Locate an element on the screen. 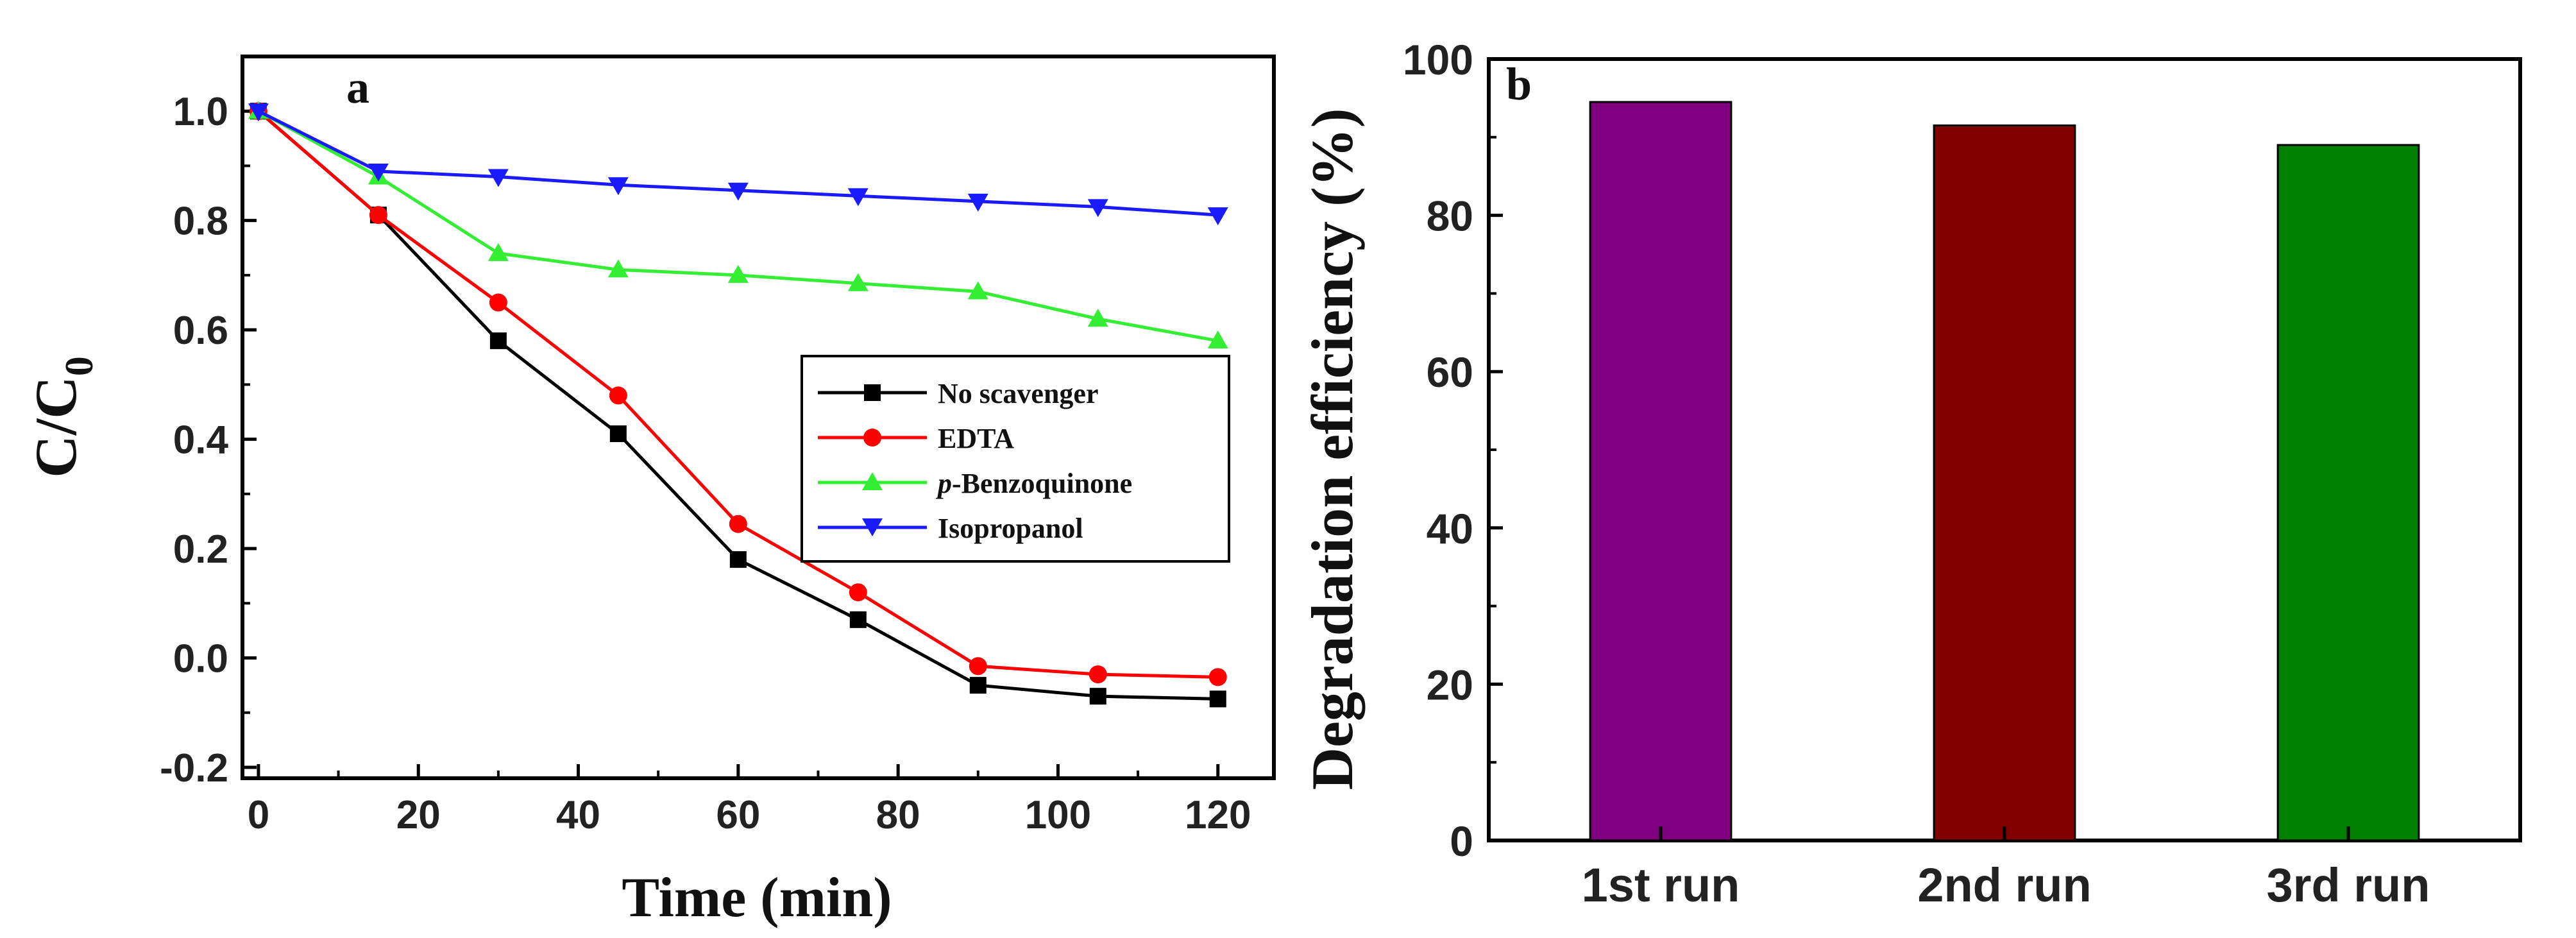 The height and width of the screenshot is (938, 2576). legend-label-no-scavenger: No scavenger is located at coordinates (1018, 394).